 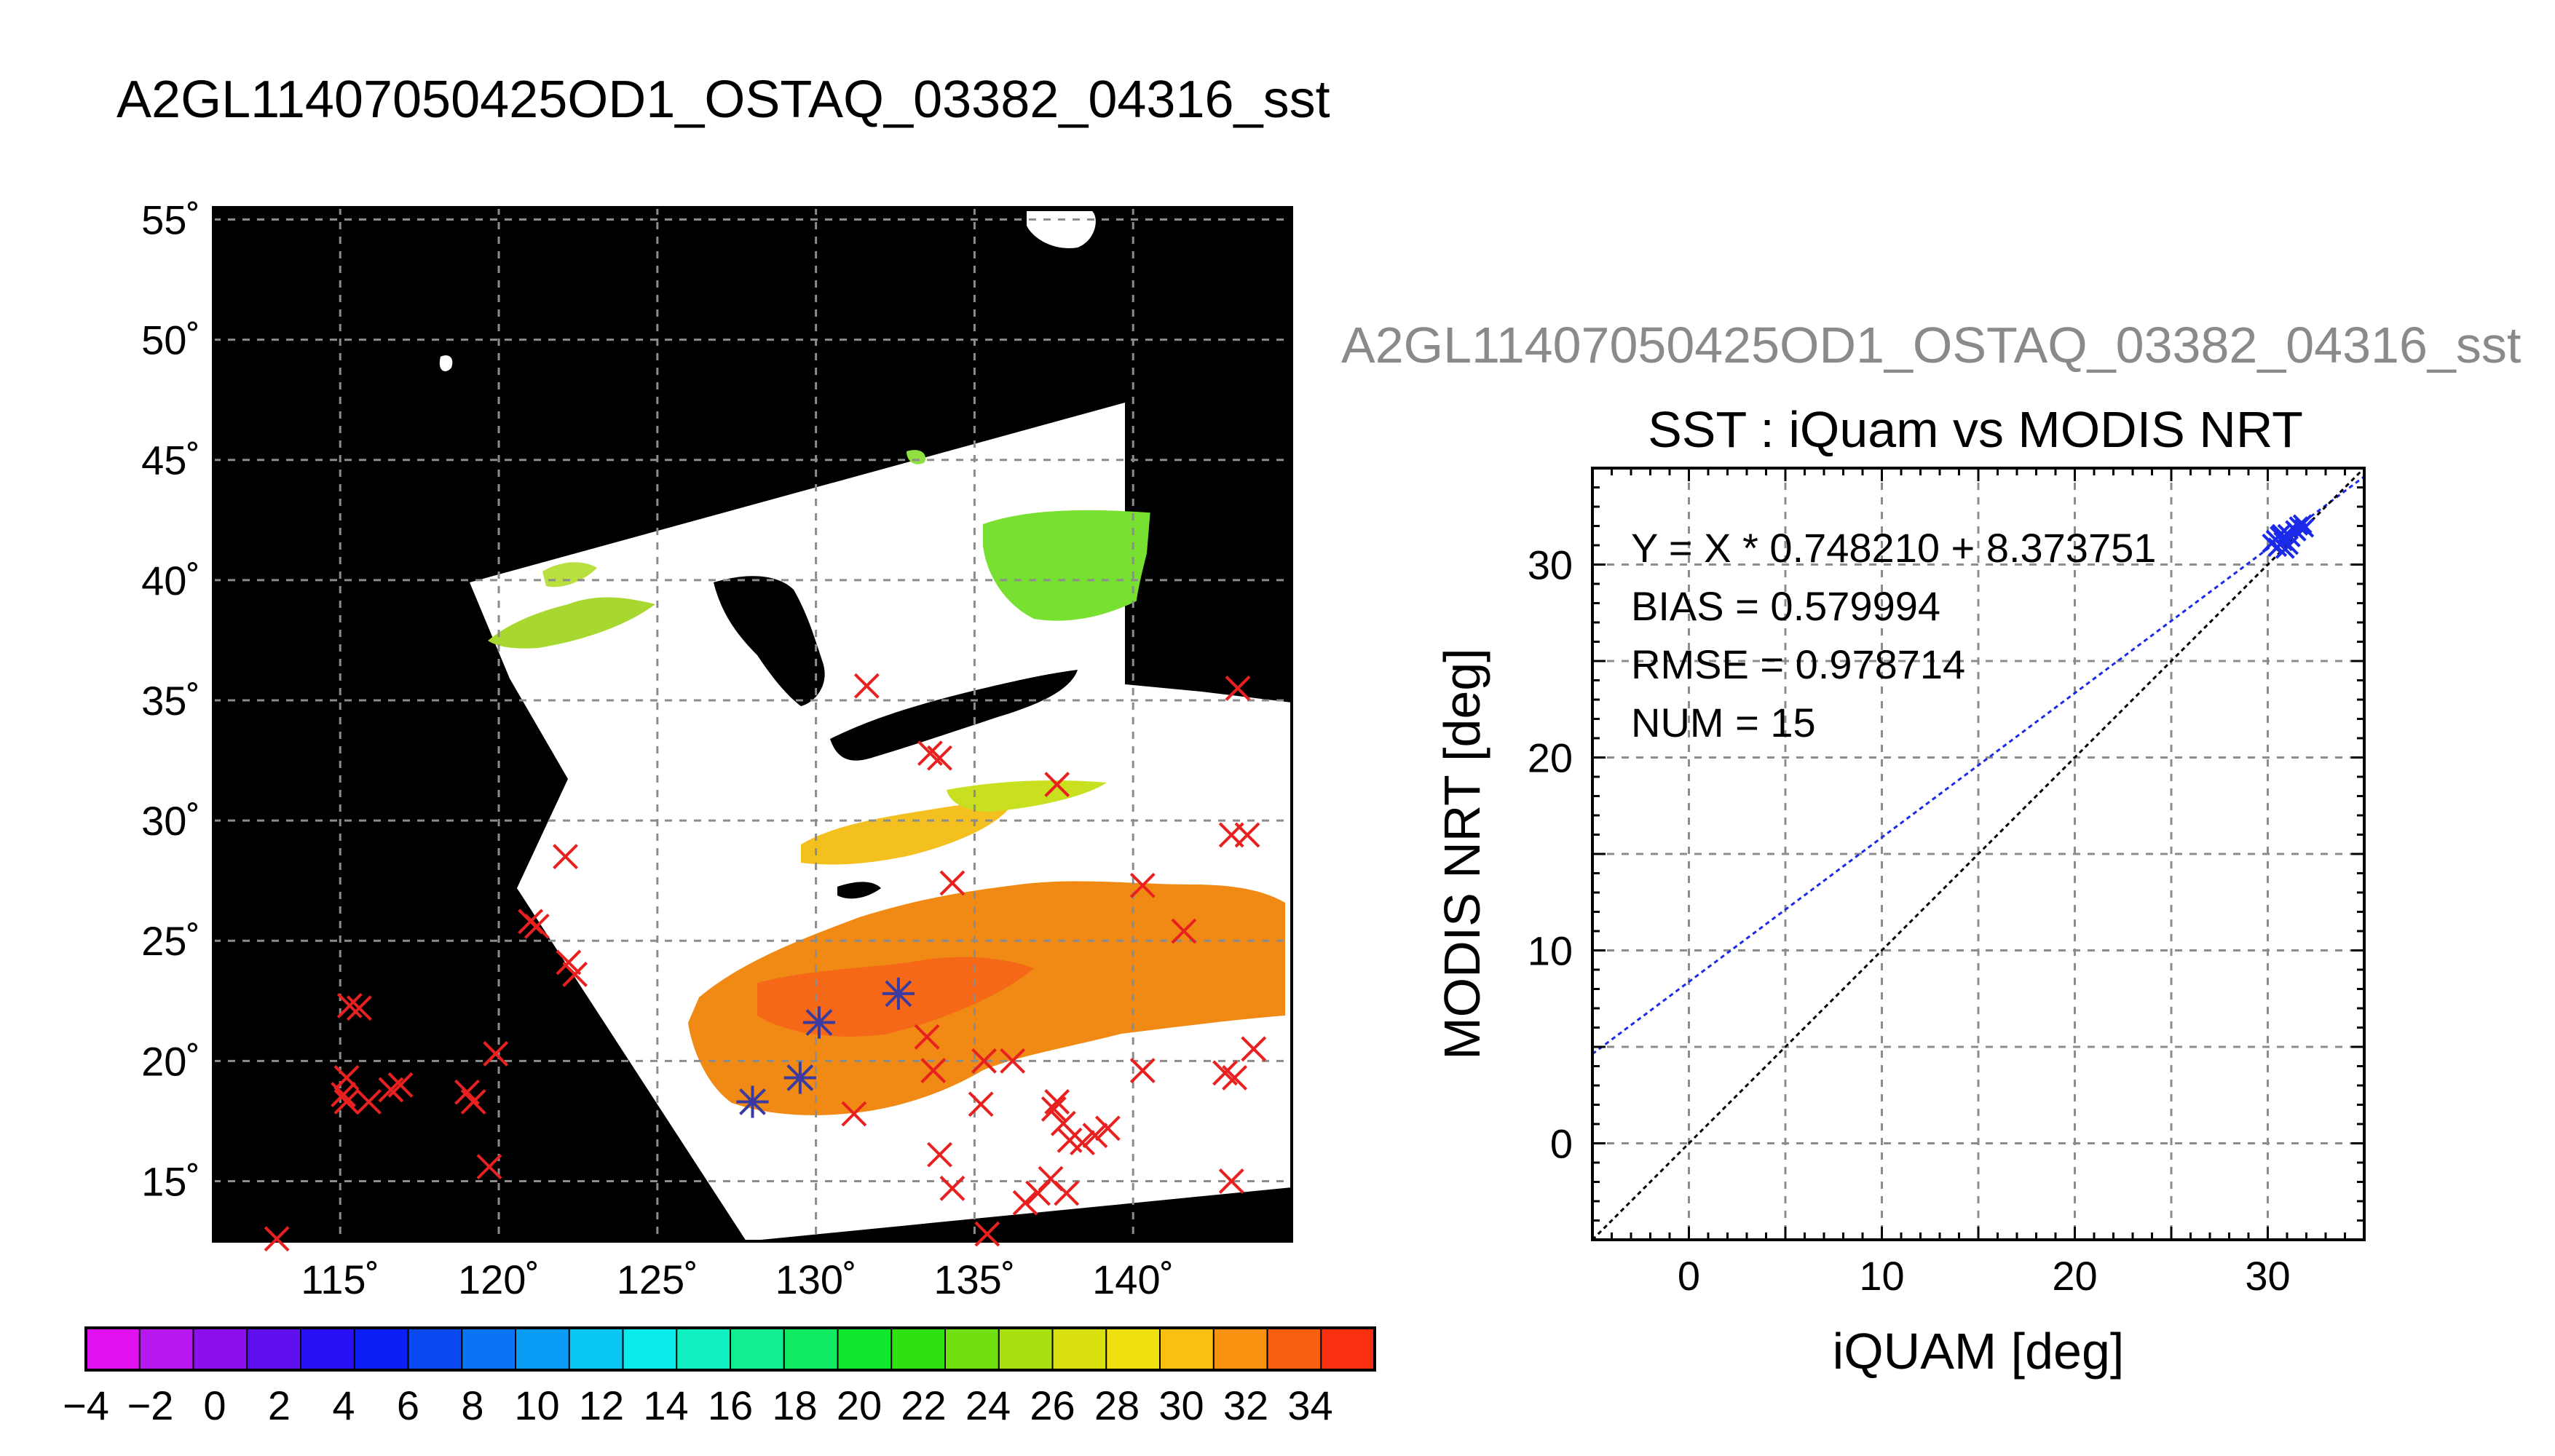 I want to click on land-island-taiwan-strait, so click(x=859, y=890).